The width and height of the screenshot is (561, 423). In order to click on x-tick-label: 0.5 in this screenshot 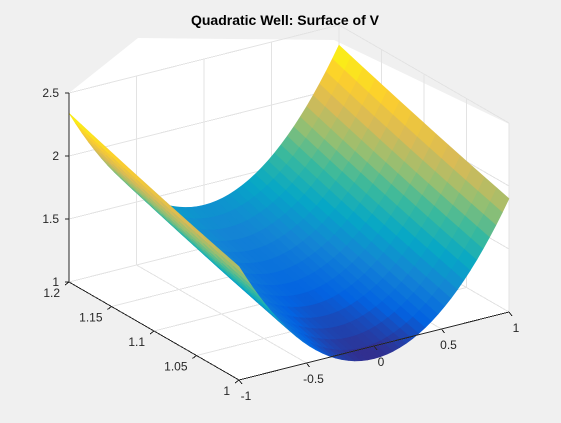, I will do `click(448, 345)`.